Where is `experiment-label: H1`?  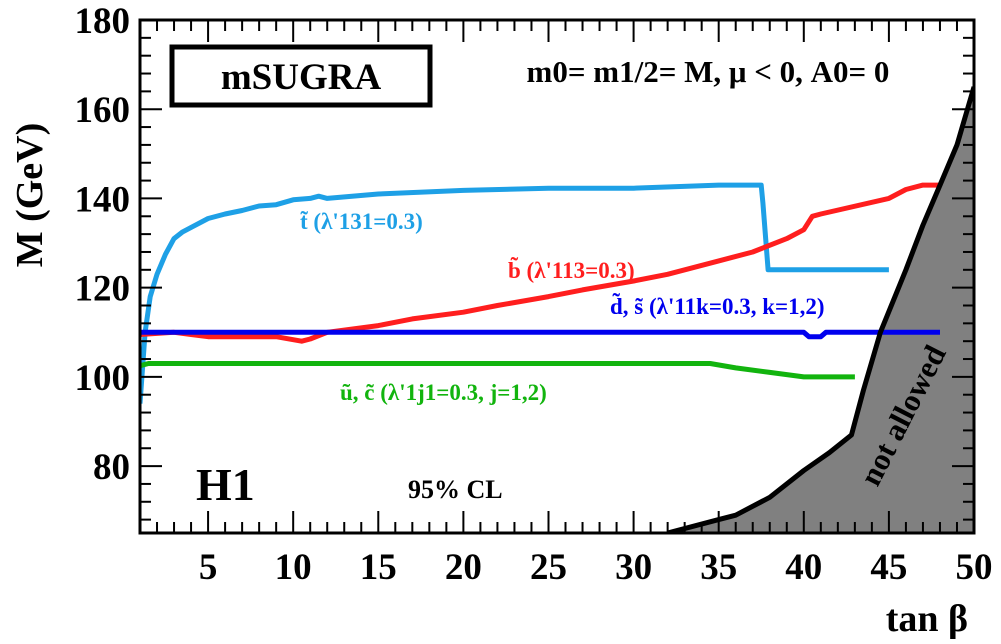 experiment-label: H1 is located at coordinates (225, 484).